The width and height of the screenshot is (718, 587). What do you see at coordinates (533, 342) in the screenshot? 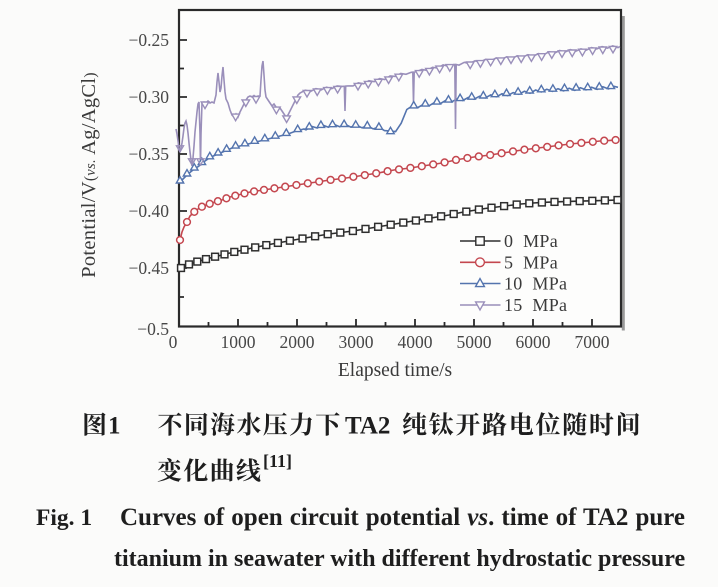
I see `svg-text: 6000` at bounding box center [533, 342].